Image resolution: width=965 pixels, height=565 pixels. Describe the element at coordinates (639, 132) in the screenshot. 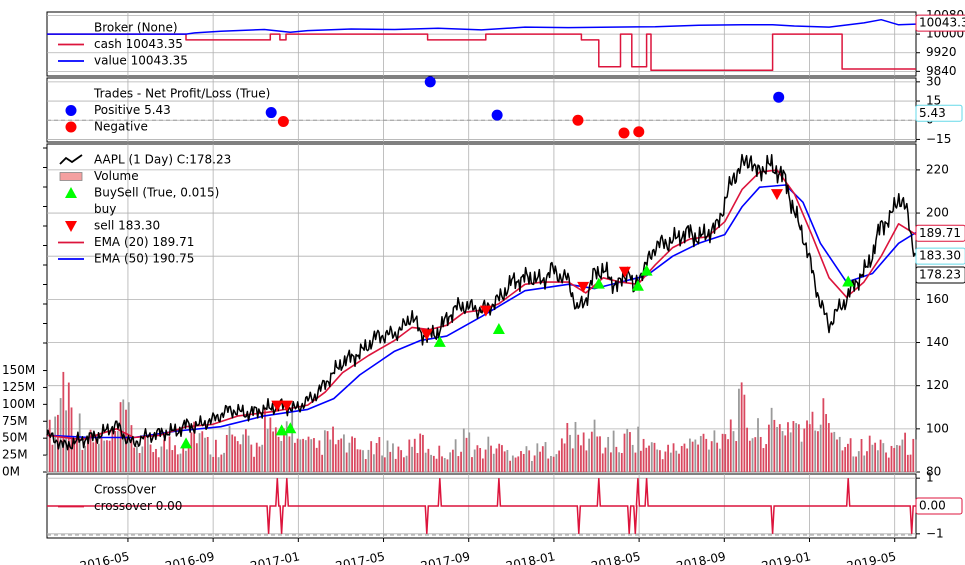

I see `negative-trade-dot` at that location.